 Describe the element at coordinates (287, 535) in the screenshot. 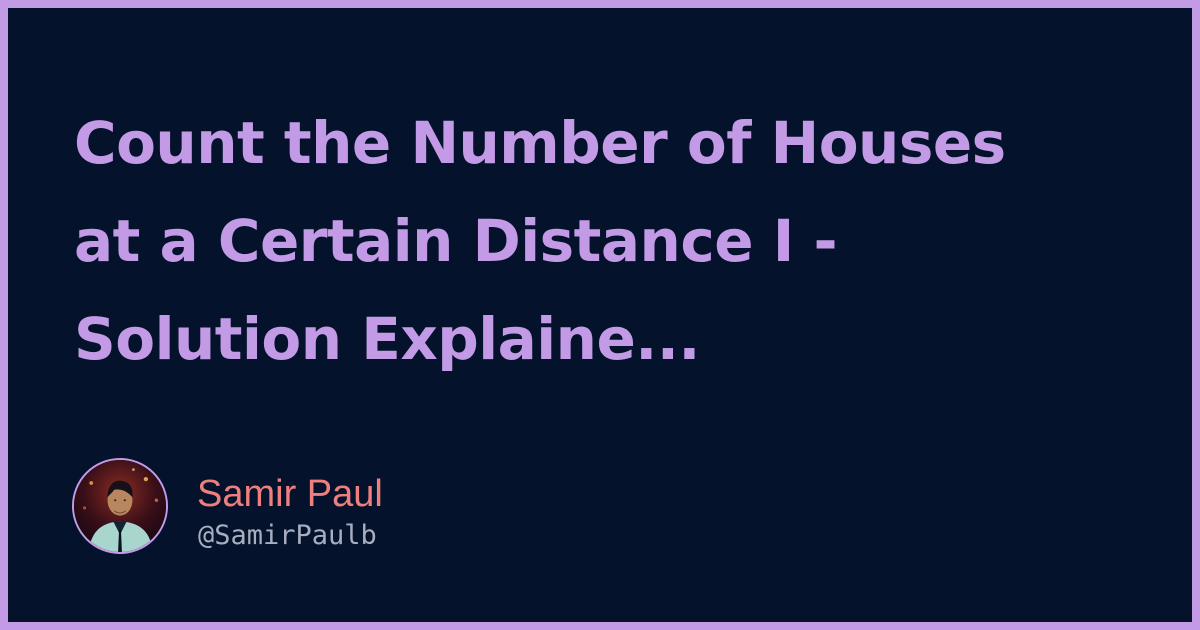

I see `author-handle: @SamirPaulb` at that location.